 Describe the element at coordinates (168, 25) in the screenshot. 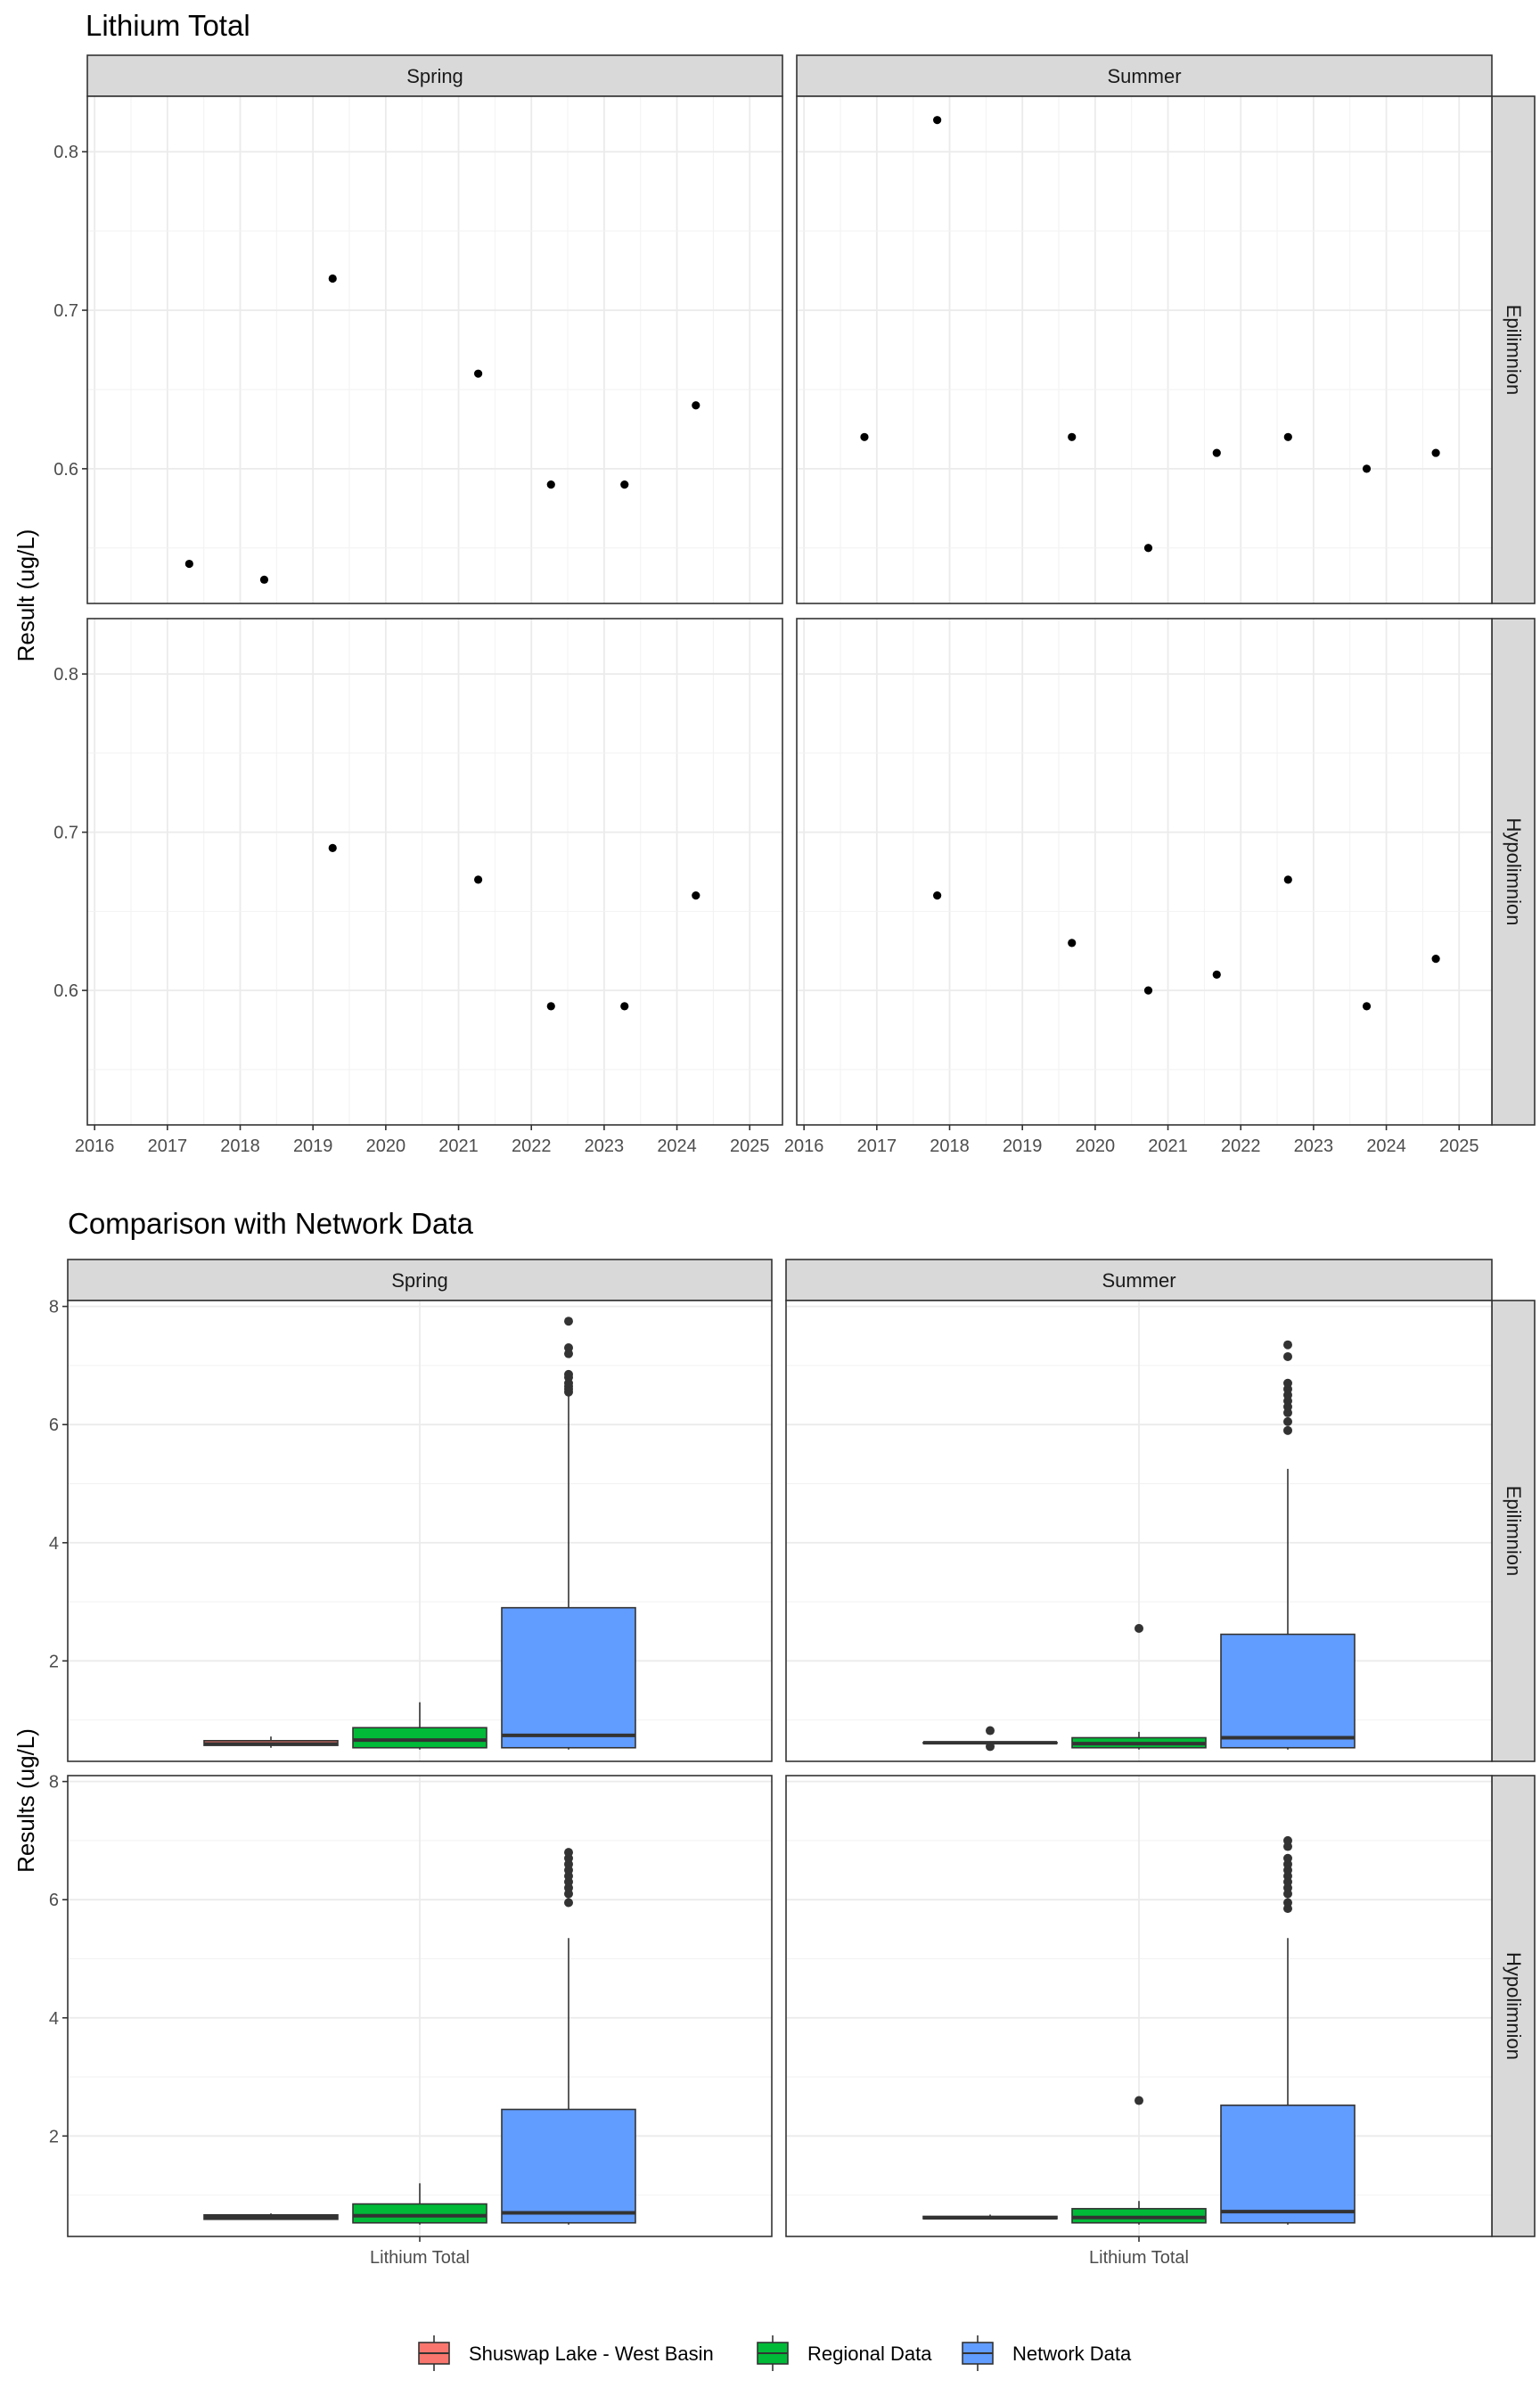

I see `chart-1-title: Lithium Total` at that location.